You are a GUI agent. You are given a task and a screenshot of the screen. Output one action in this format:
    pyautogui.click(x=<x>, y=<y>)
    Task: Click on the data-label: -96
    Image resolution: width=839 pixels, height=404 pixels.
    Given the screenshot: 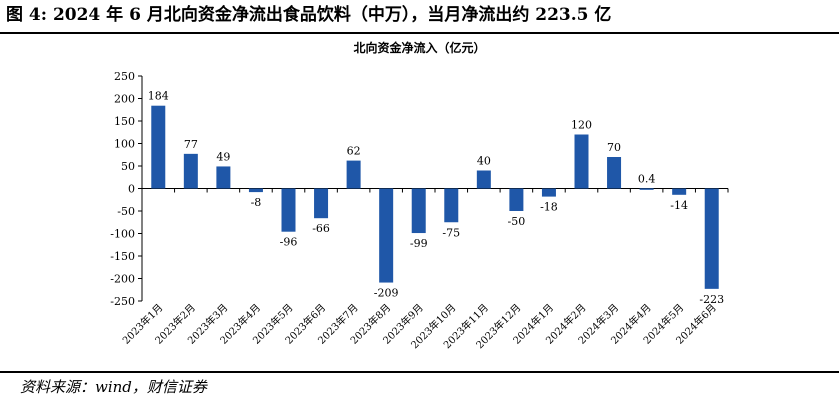 What is the action you would take?
    pyautogui.click(x=289, y=242)
    